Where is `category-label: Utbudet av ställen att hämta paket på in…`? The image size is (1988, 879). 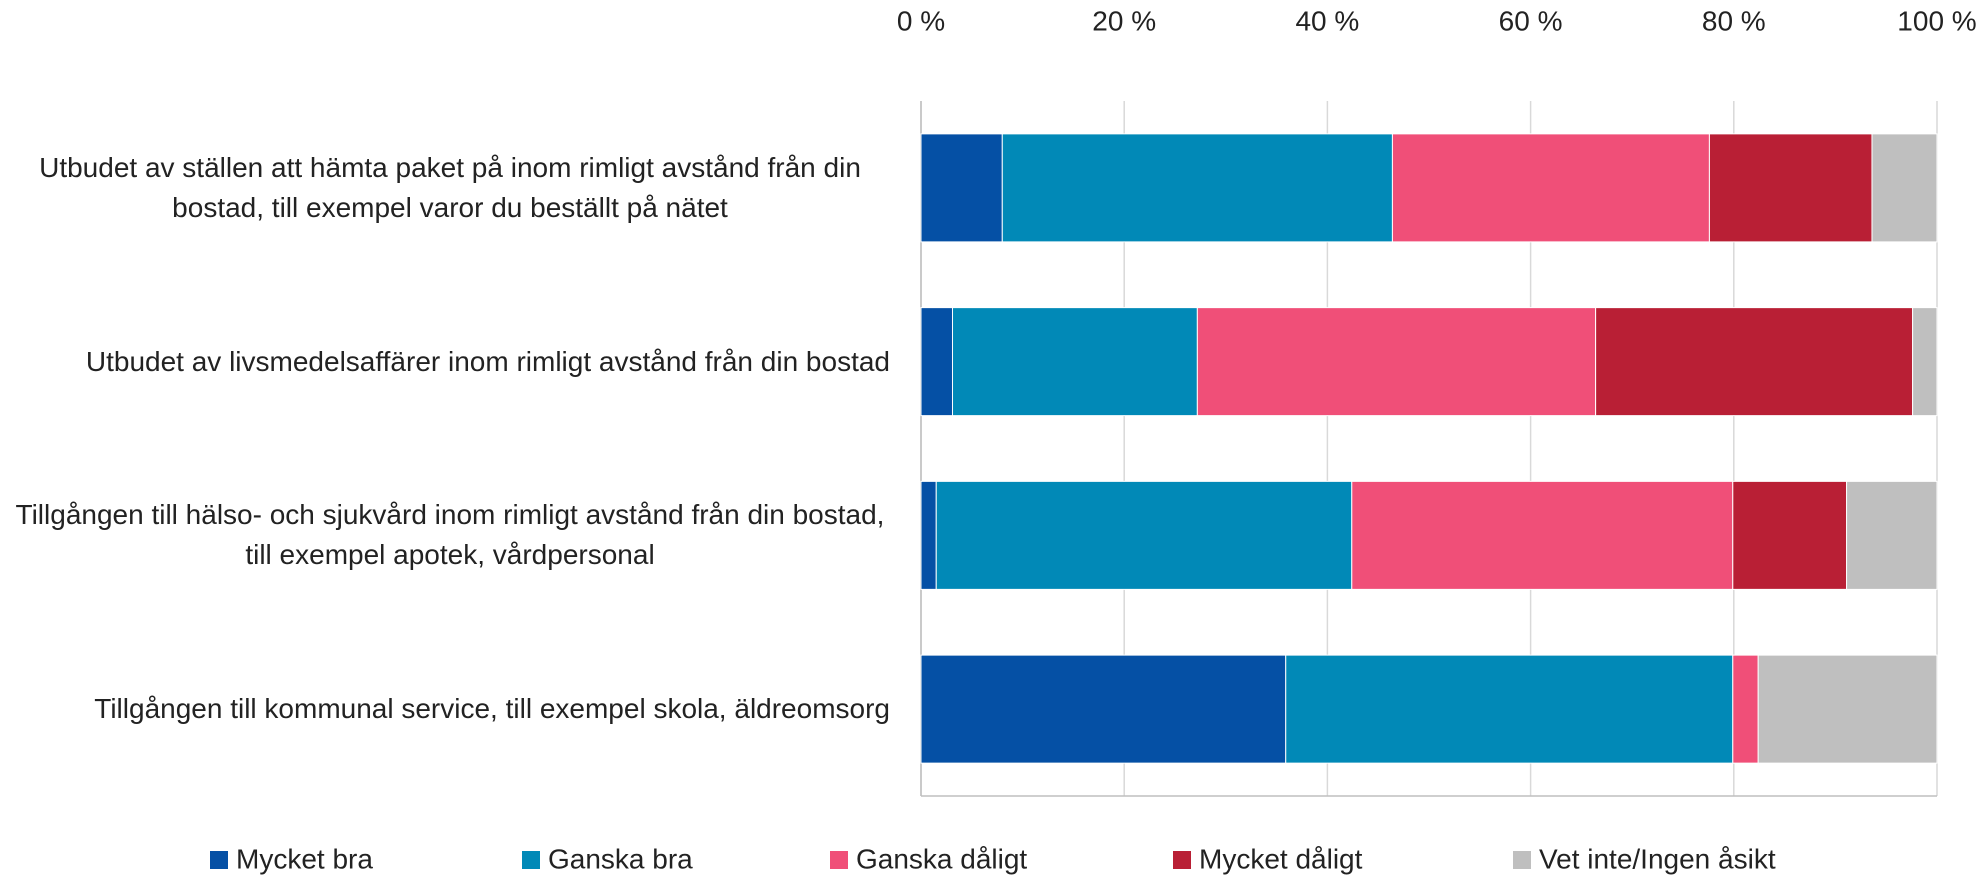 category-label: Utbudet av ställen att hämta paket på in… is located at coordinates (450, 187).